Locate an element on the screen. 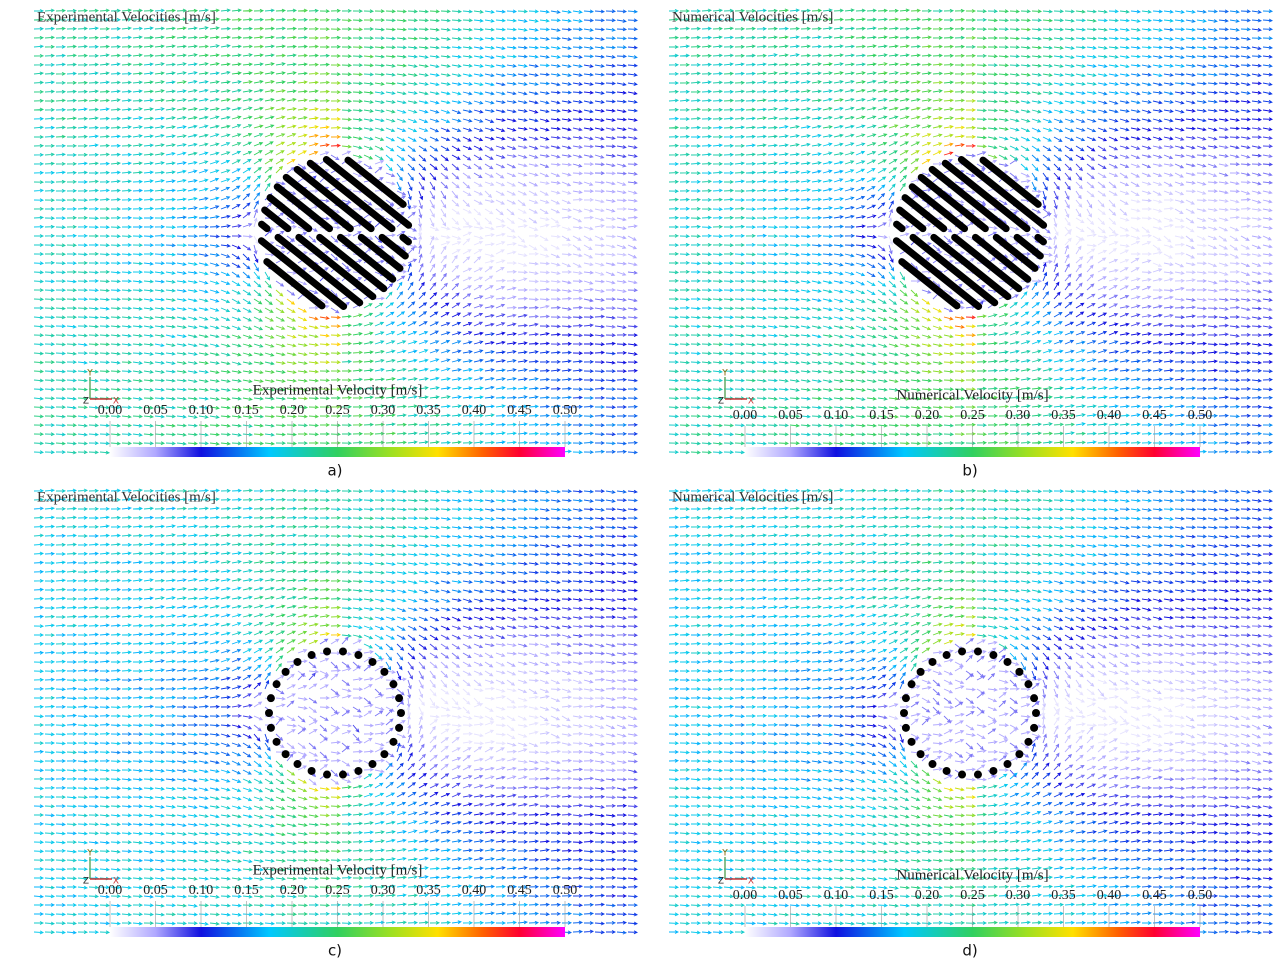  triad-label: Y is located at coordinates (724, 854).